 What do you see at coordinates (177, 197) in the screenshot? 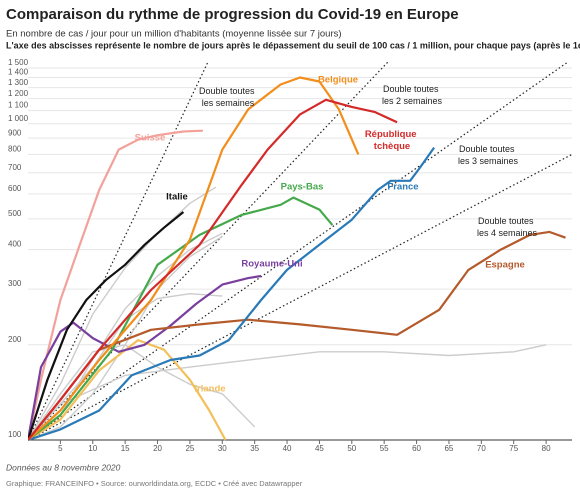
I see `series-label: Italie` at bounding box center [177, 197].